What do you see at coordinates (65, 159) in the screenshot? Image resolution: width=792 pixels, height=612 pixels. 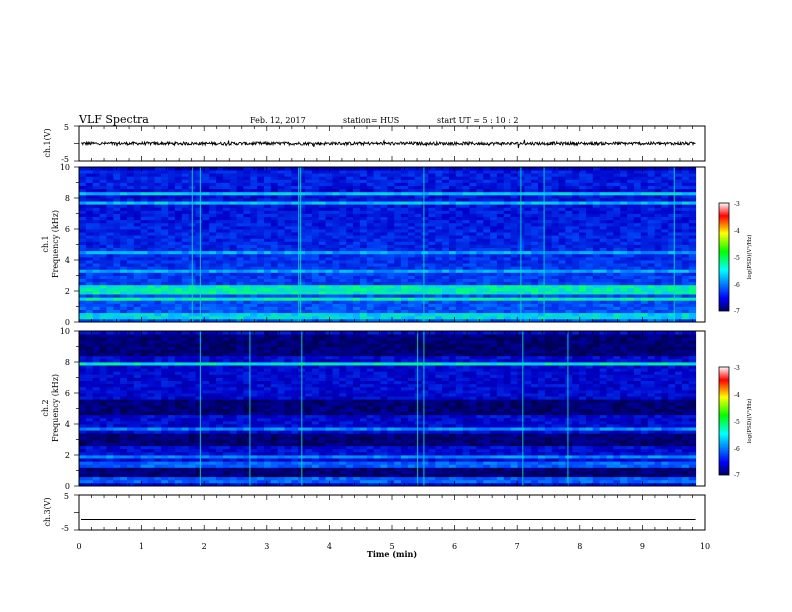 I see `ch1-ytick-bottom: -5` at bounding box center [65, 159].